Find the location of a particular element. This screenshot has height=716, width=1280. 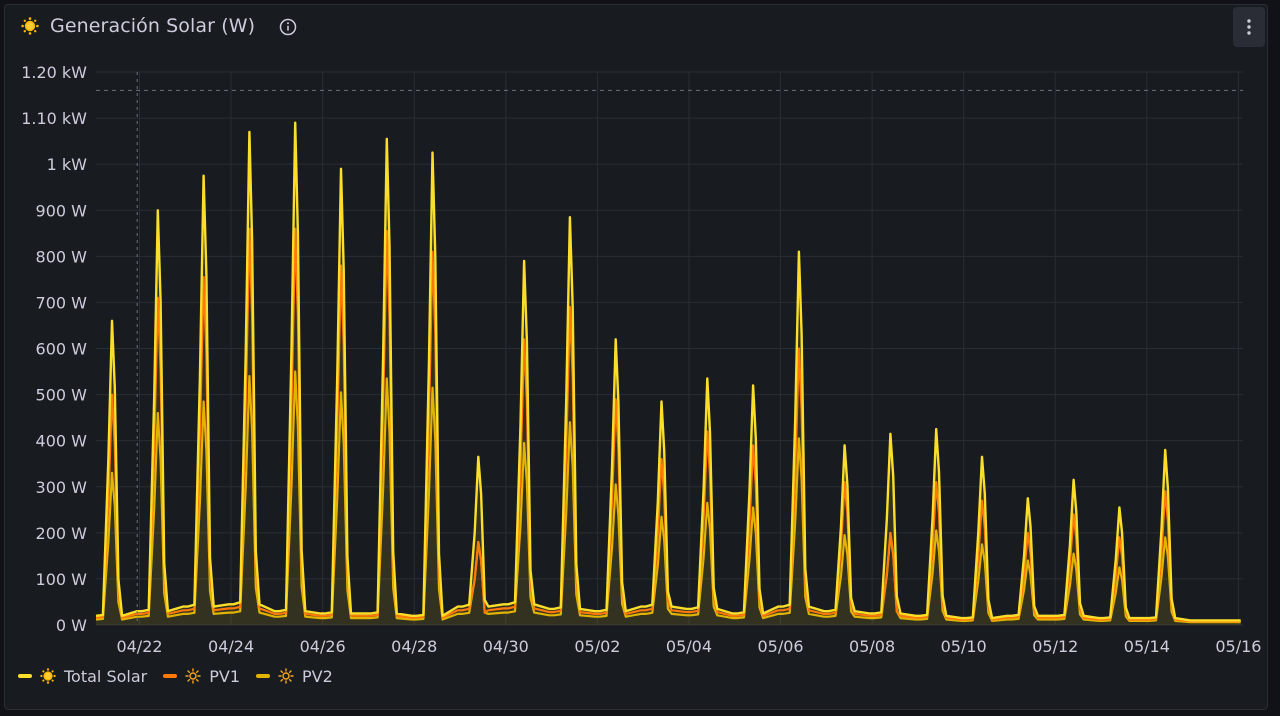

sun-icon is located at coordinates (30, 26).